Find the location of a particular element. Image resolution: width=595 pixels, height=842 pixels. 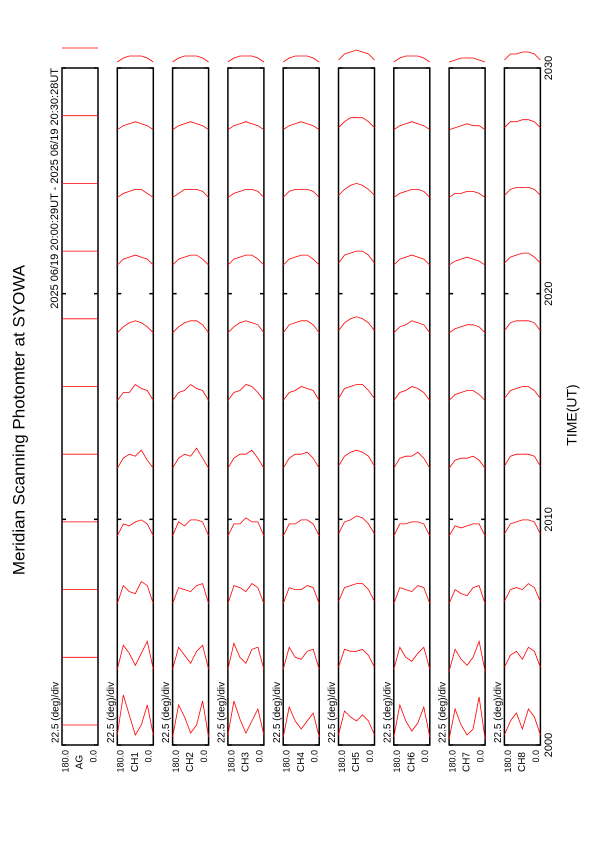

x-tick-label: 2020 is located at coordinates (549, 293).